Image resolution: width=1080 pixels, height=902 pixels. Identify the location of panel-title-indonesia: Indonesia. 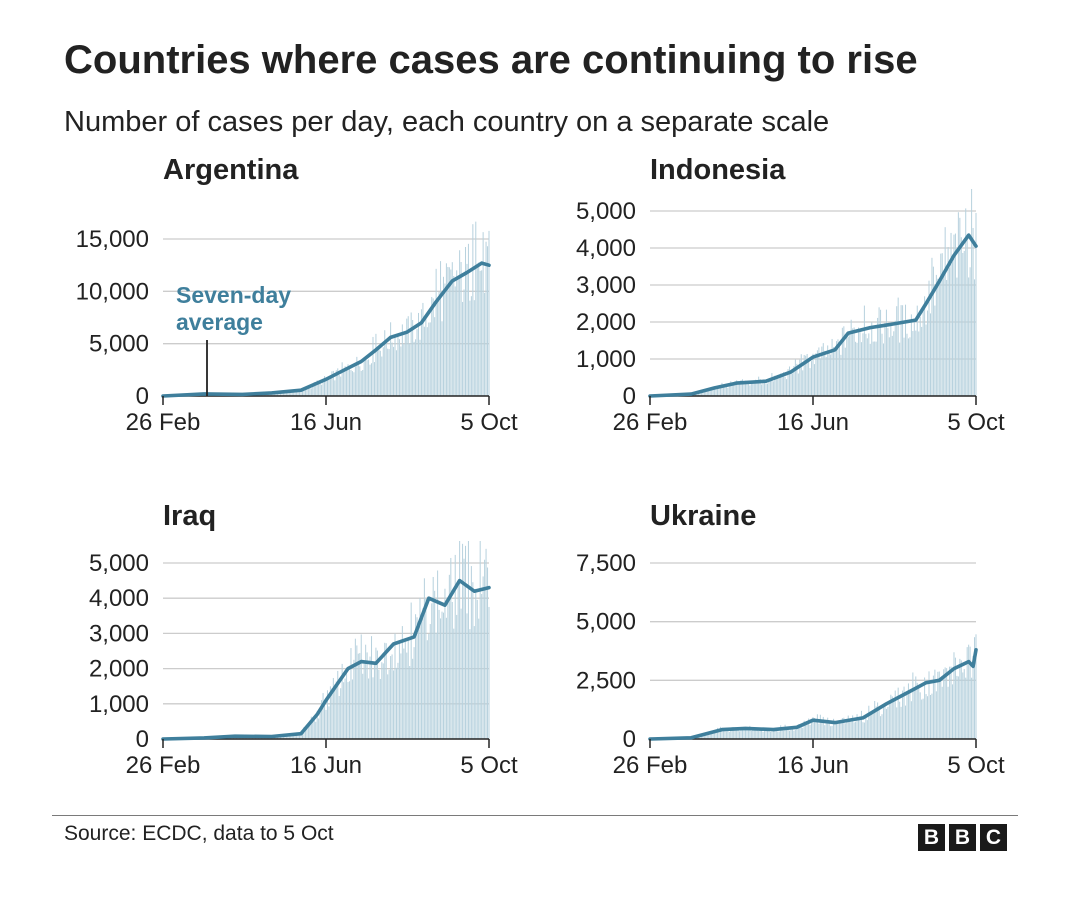
(718, 170).